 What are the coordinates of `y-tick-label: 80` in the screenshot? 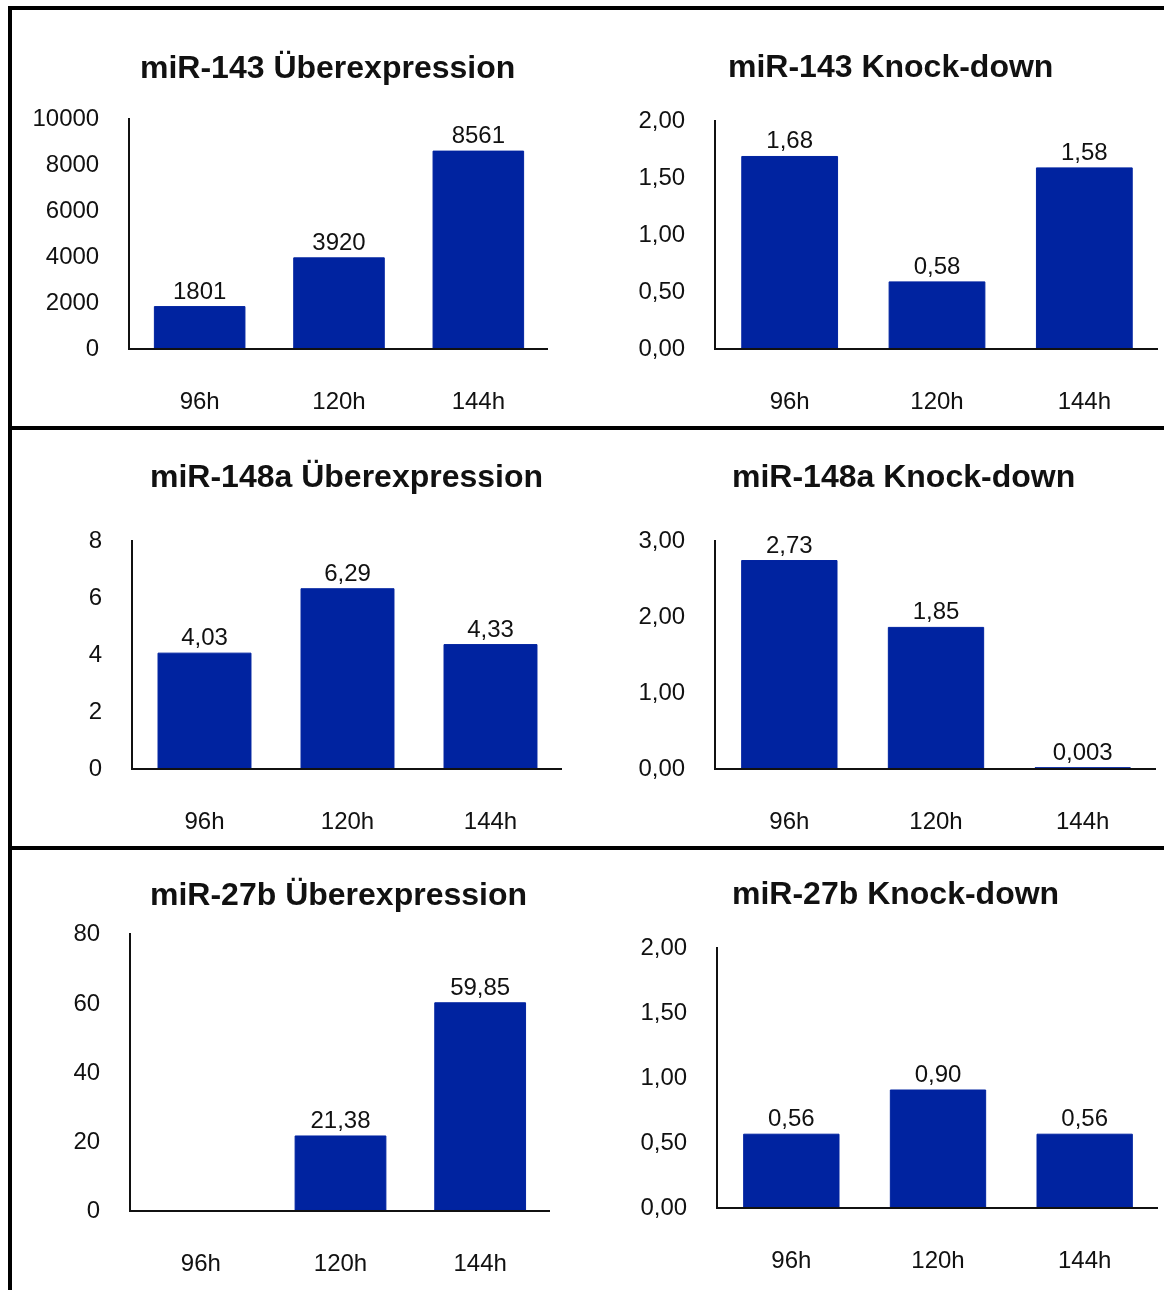 It's located at (87, 933).